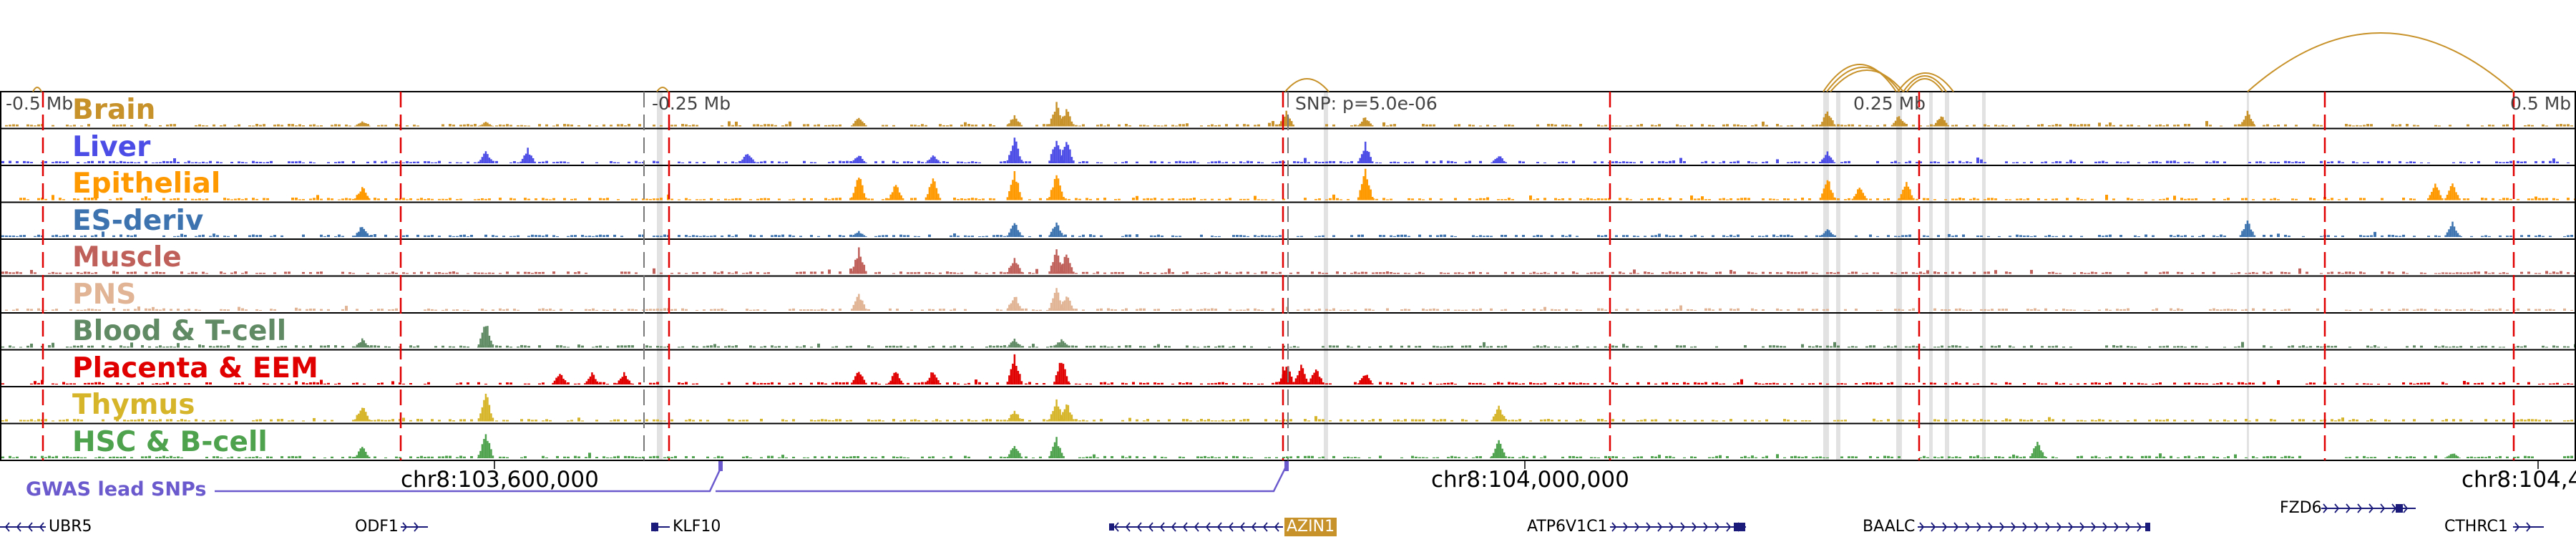 The image size is (2576, 537). Describe the element at coordinates (1889, 527) in the screenshot. I see `gene-baalc: BAALC` at that location.